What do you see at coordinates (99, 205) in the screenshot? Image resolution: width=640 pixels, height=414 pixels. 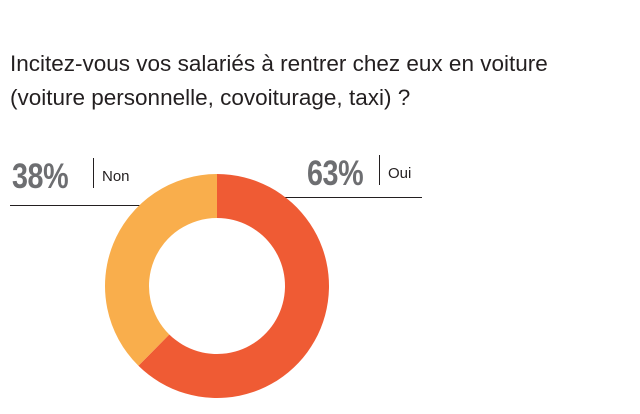 I see `non-leader-line` at bounding box center [99, 205].